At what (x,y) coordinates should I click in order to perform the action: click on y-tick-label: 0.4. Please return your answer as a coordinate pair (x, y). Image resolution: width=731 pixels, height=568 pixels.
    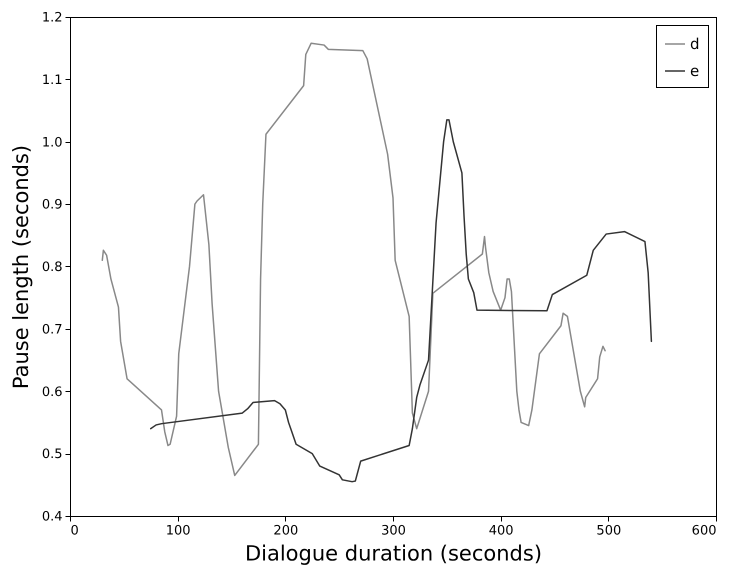
    Looking at the image, I should click on (52, 517).